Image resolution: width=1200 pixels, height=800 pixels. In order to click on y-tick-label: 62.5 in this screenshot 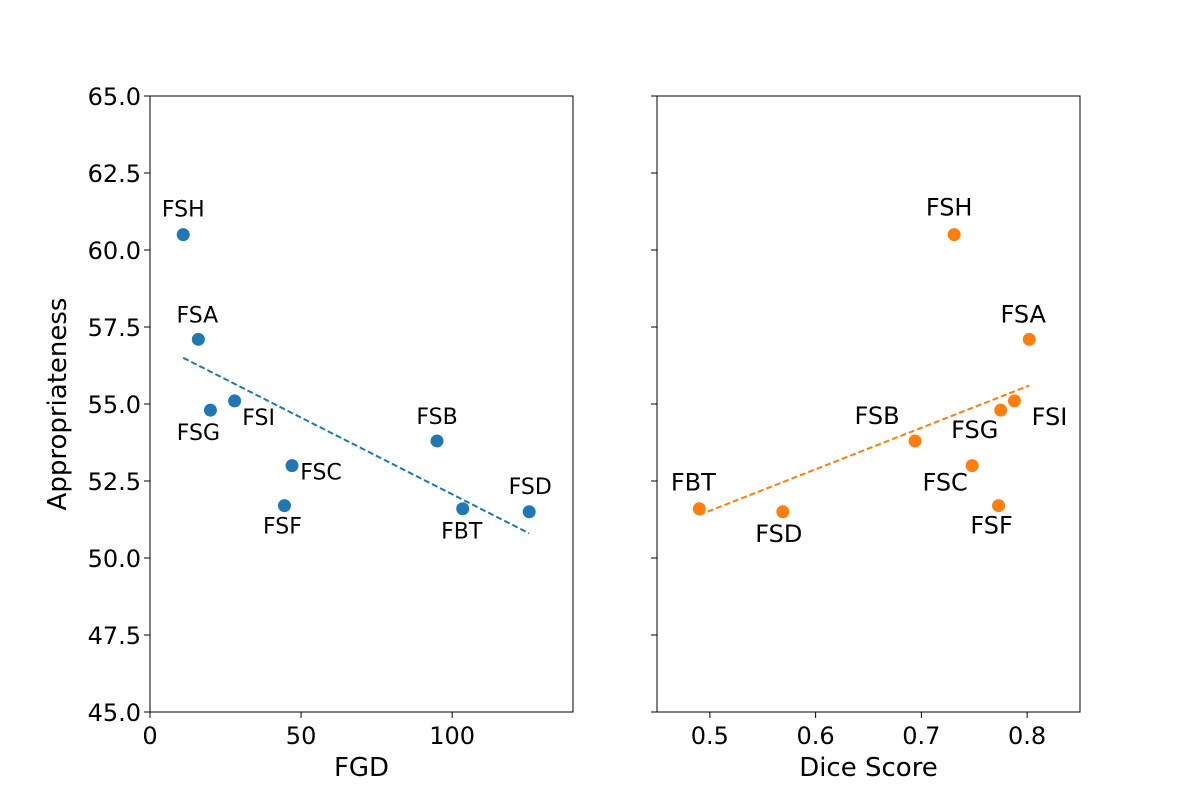, I will do `click(114, 174)`.